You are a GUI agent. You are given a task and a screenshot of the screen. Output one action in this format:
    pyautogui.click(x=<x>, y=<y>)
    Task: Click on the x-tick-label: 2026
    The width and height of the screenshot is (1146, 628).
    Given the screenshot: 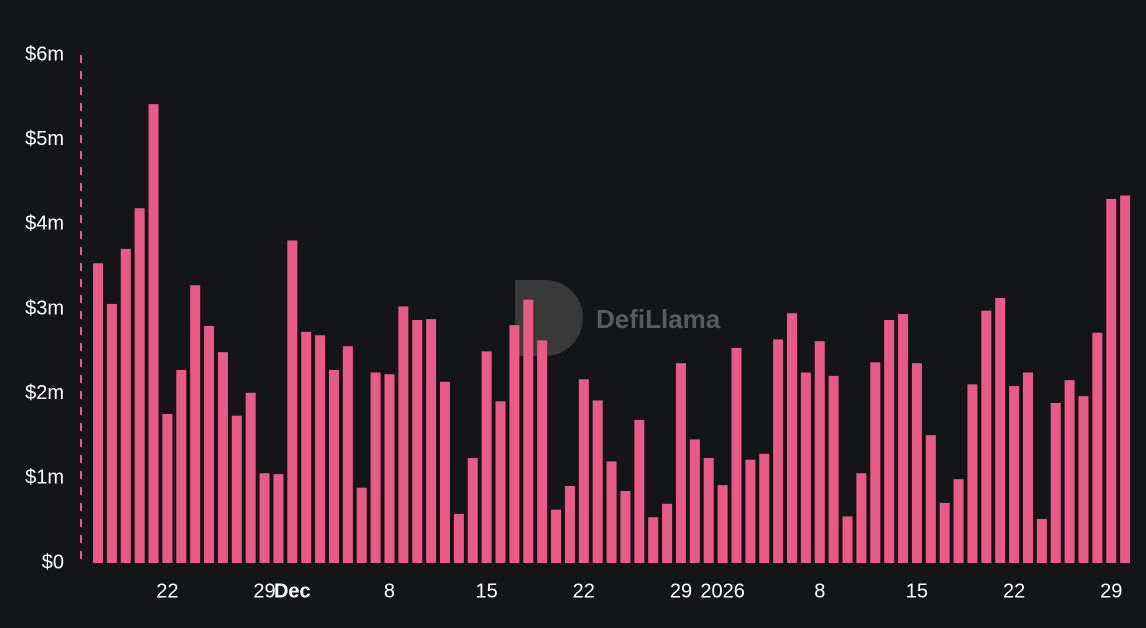 What is the action you would take?
    pyautogui.click(x=722, y=591)
    